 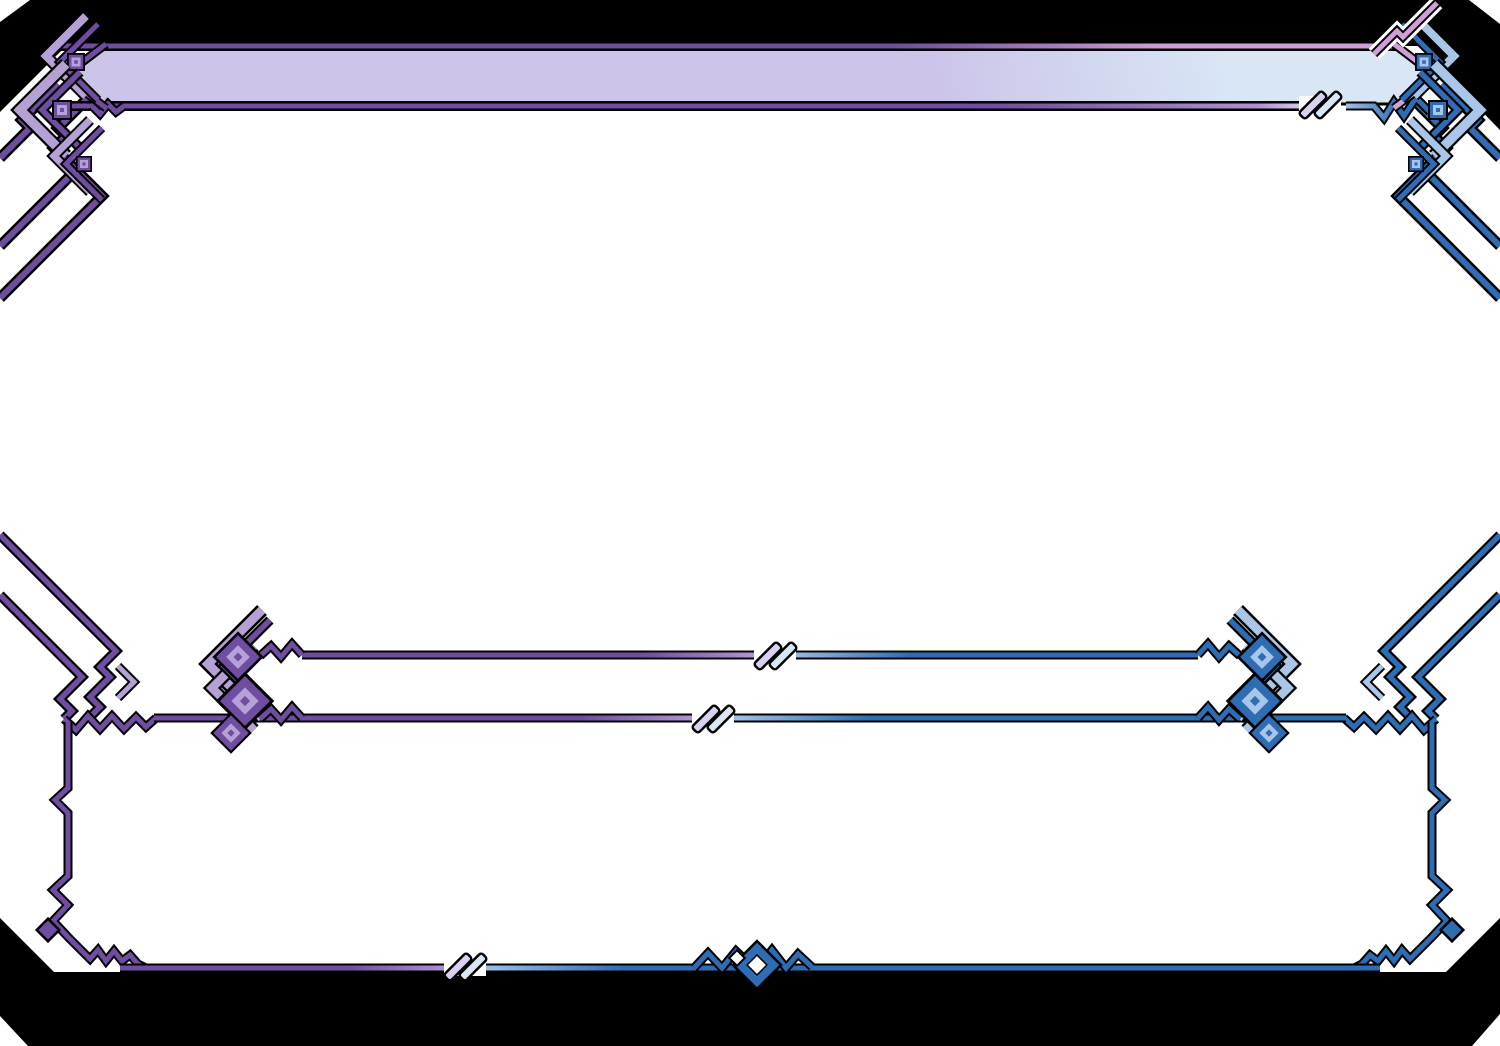 What do you see at coordinates (27, 945) in the screenshot?
I see `bottom-left-black-wedge` at bounding box center [27, 945].